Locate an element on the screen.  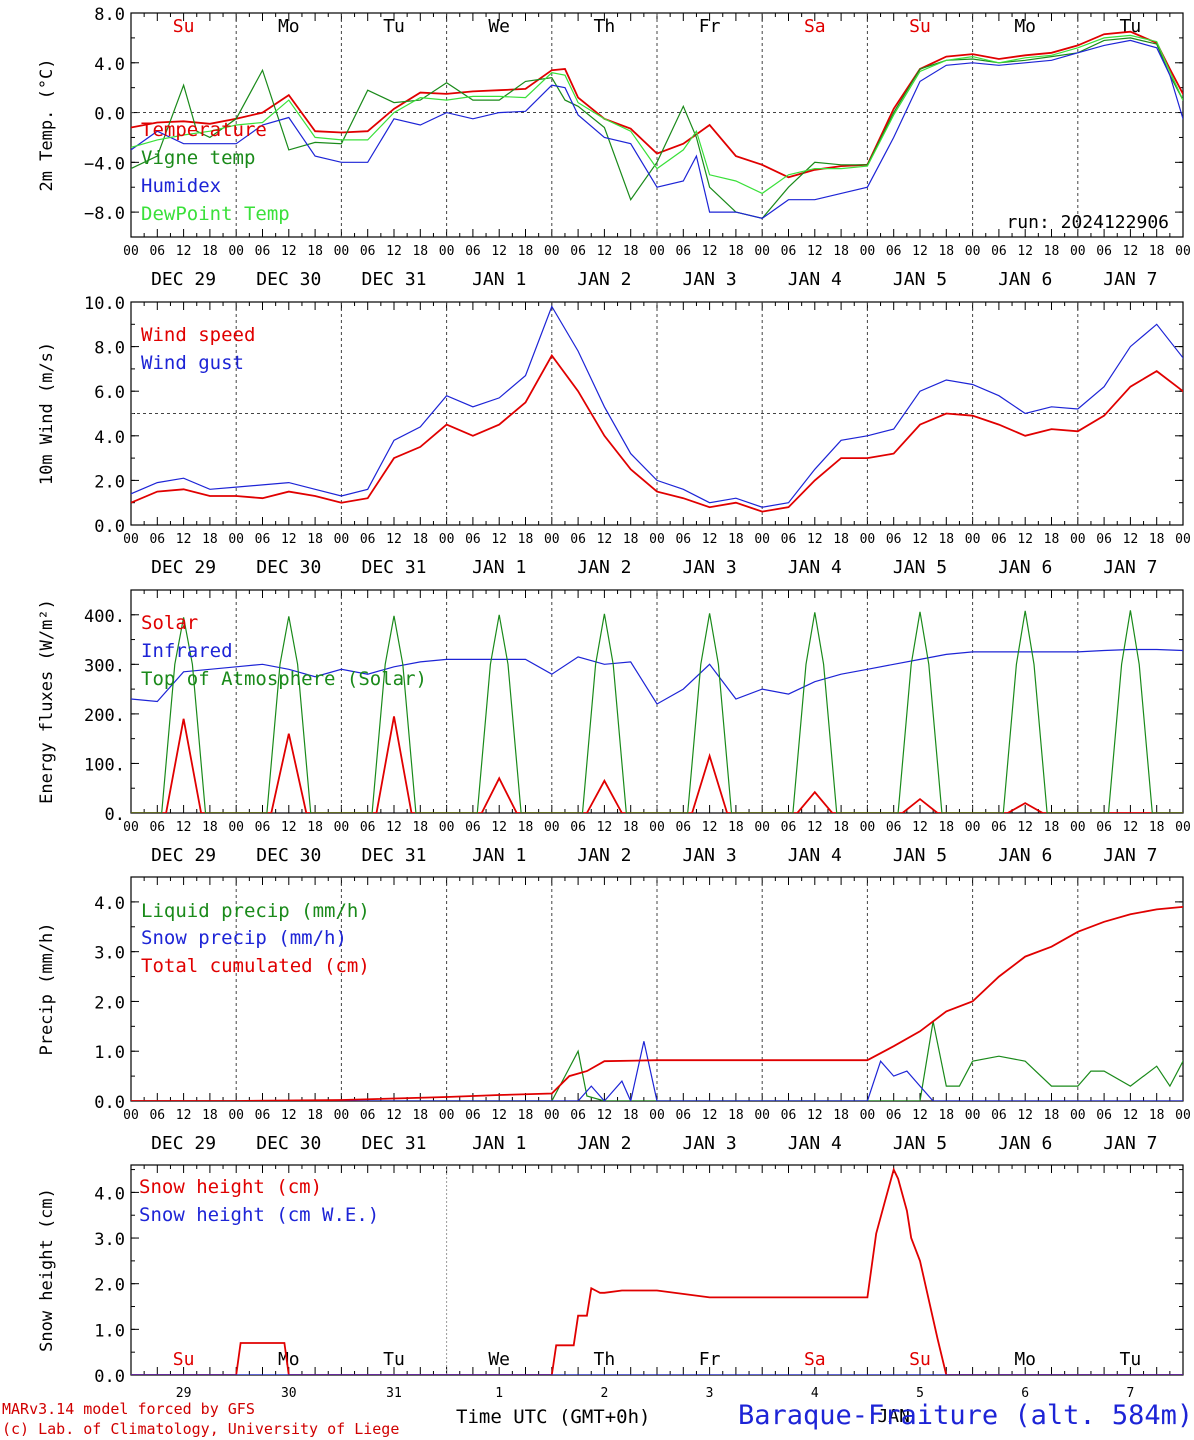
y-axis-label: Energy fluxes (W/m²) is located at coordinates (47, 701).